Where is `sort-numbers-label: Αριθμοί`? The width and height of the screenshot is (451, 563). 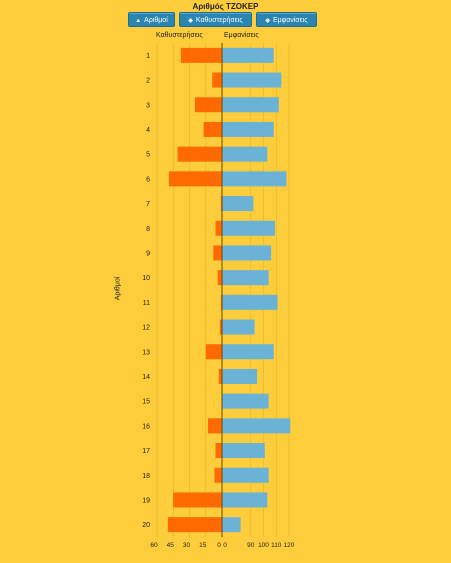 sort-numbers-label: Αριθμοί is located at coordinates (156, 20).